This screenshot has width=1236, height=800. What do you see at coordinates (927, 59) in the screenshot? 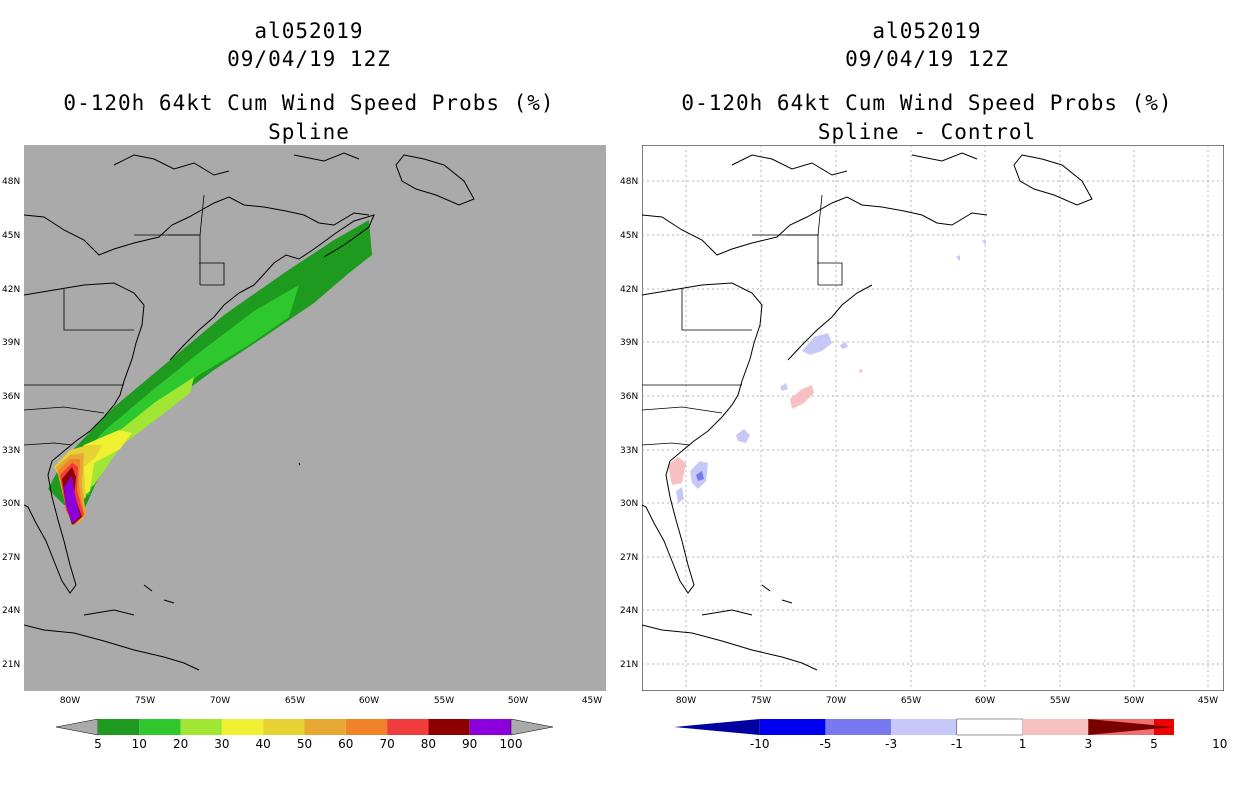
I see `right-datetime: 09/04/19 12Z` at bounding box center [927, 59].